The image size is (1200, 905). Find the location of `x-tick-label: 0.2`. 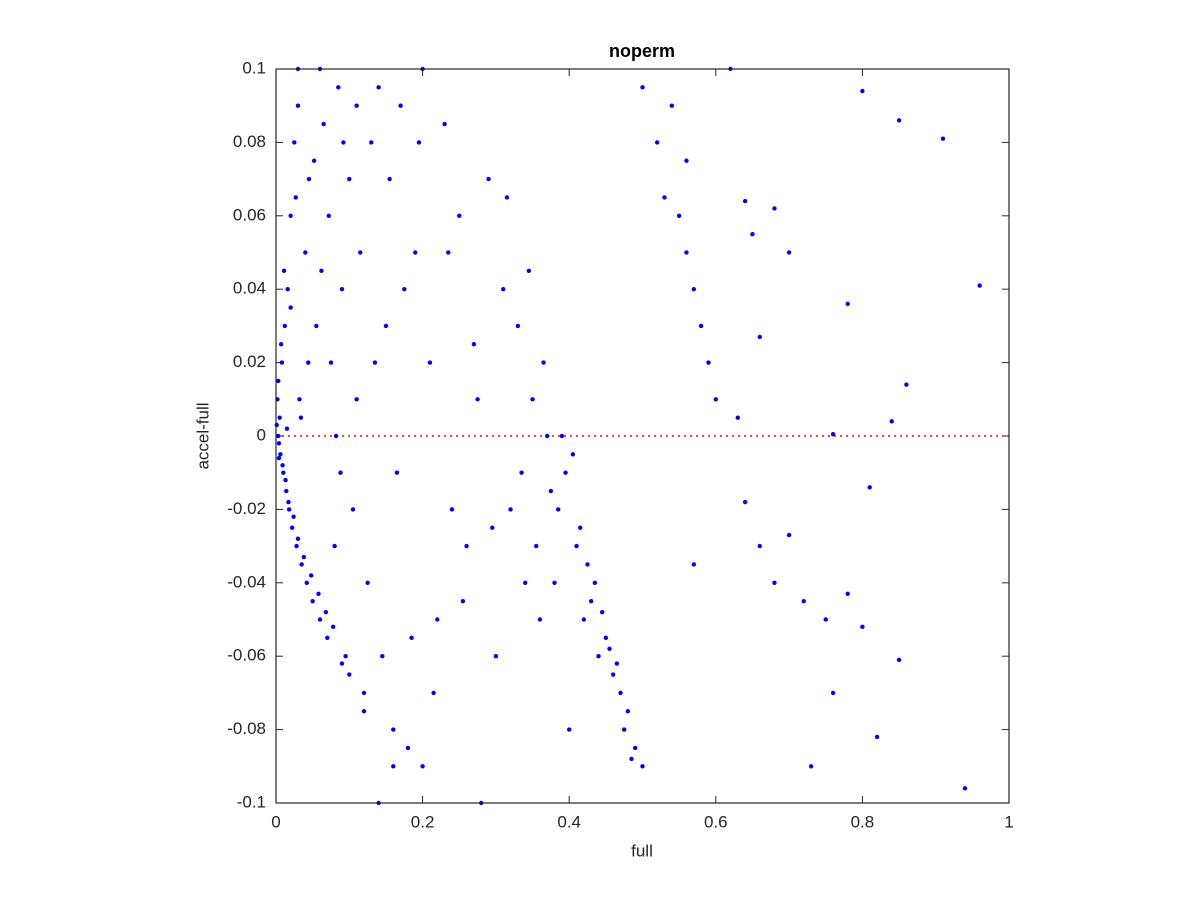

x-tick-label: 0.2 is located at coordinates (423, 821).